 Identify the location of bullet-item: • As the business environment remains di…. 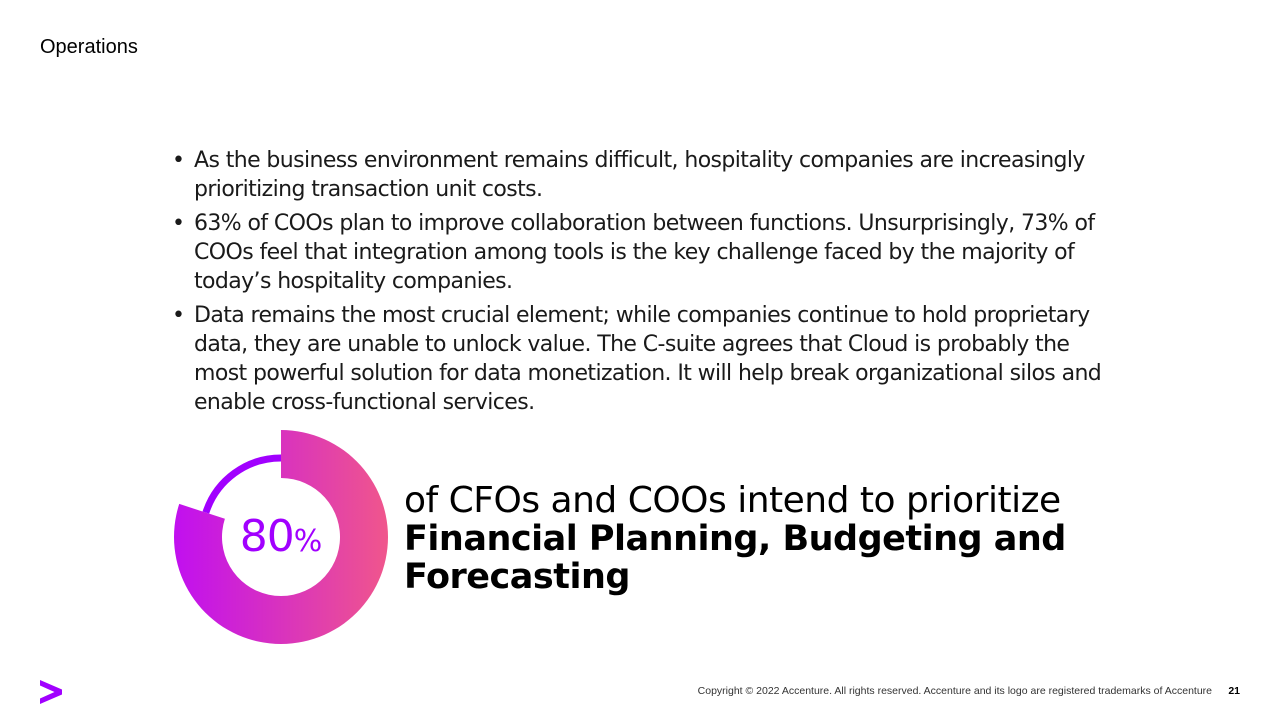
(637, 175).